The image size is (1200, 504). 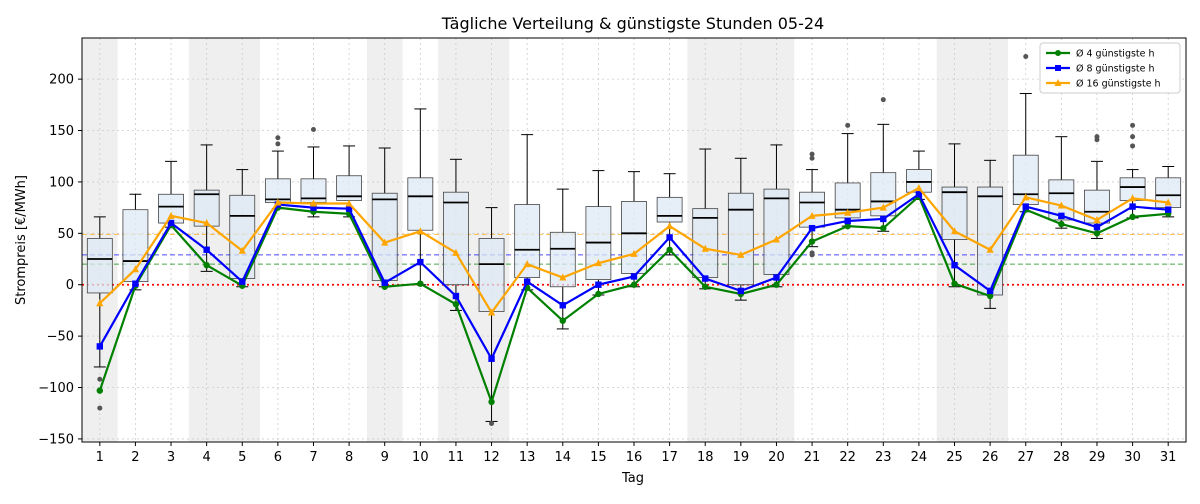 What do you see at coordinates (60, 337) in the screenshot?
I see `y-tick-label: −50` at bounding box center [60, 337].